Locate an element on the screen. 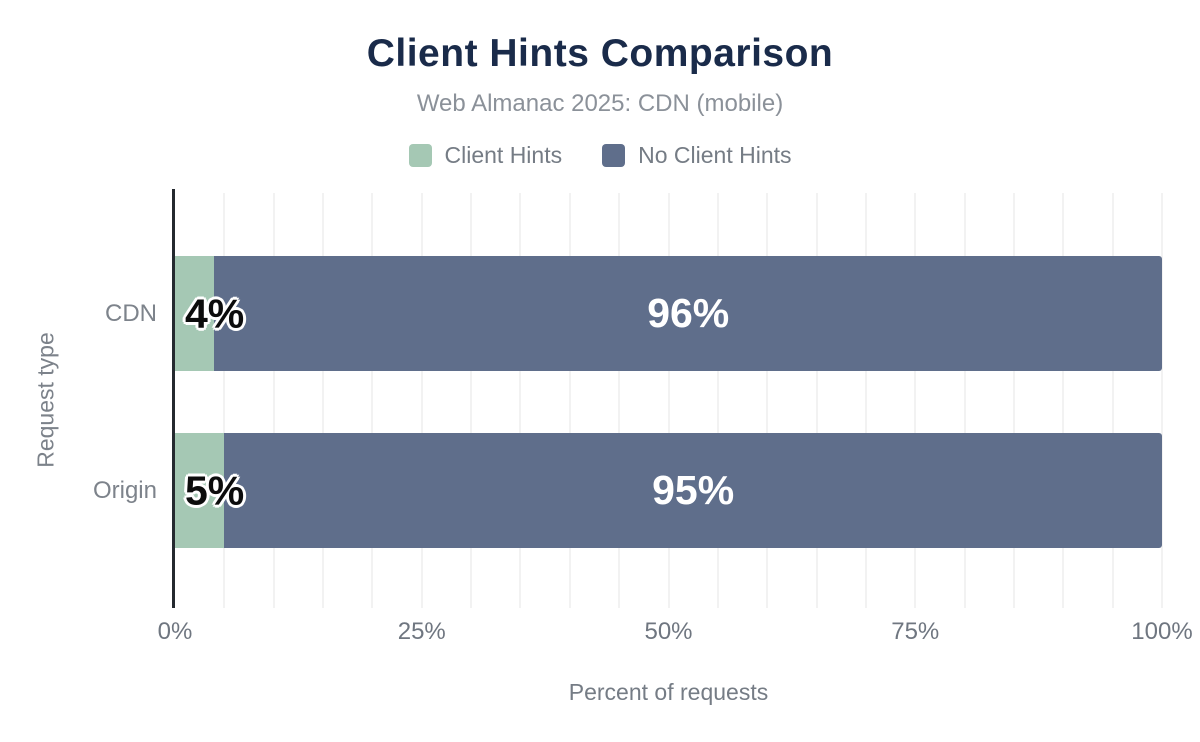  legend-item-1: No Client Hints is located at coordinates (697, 155).